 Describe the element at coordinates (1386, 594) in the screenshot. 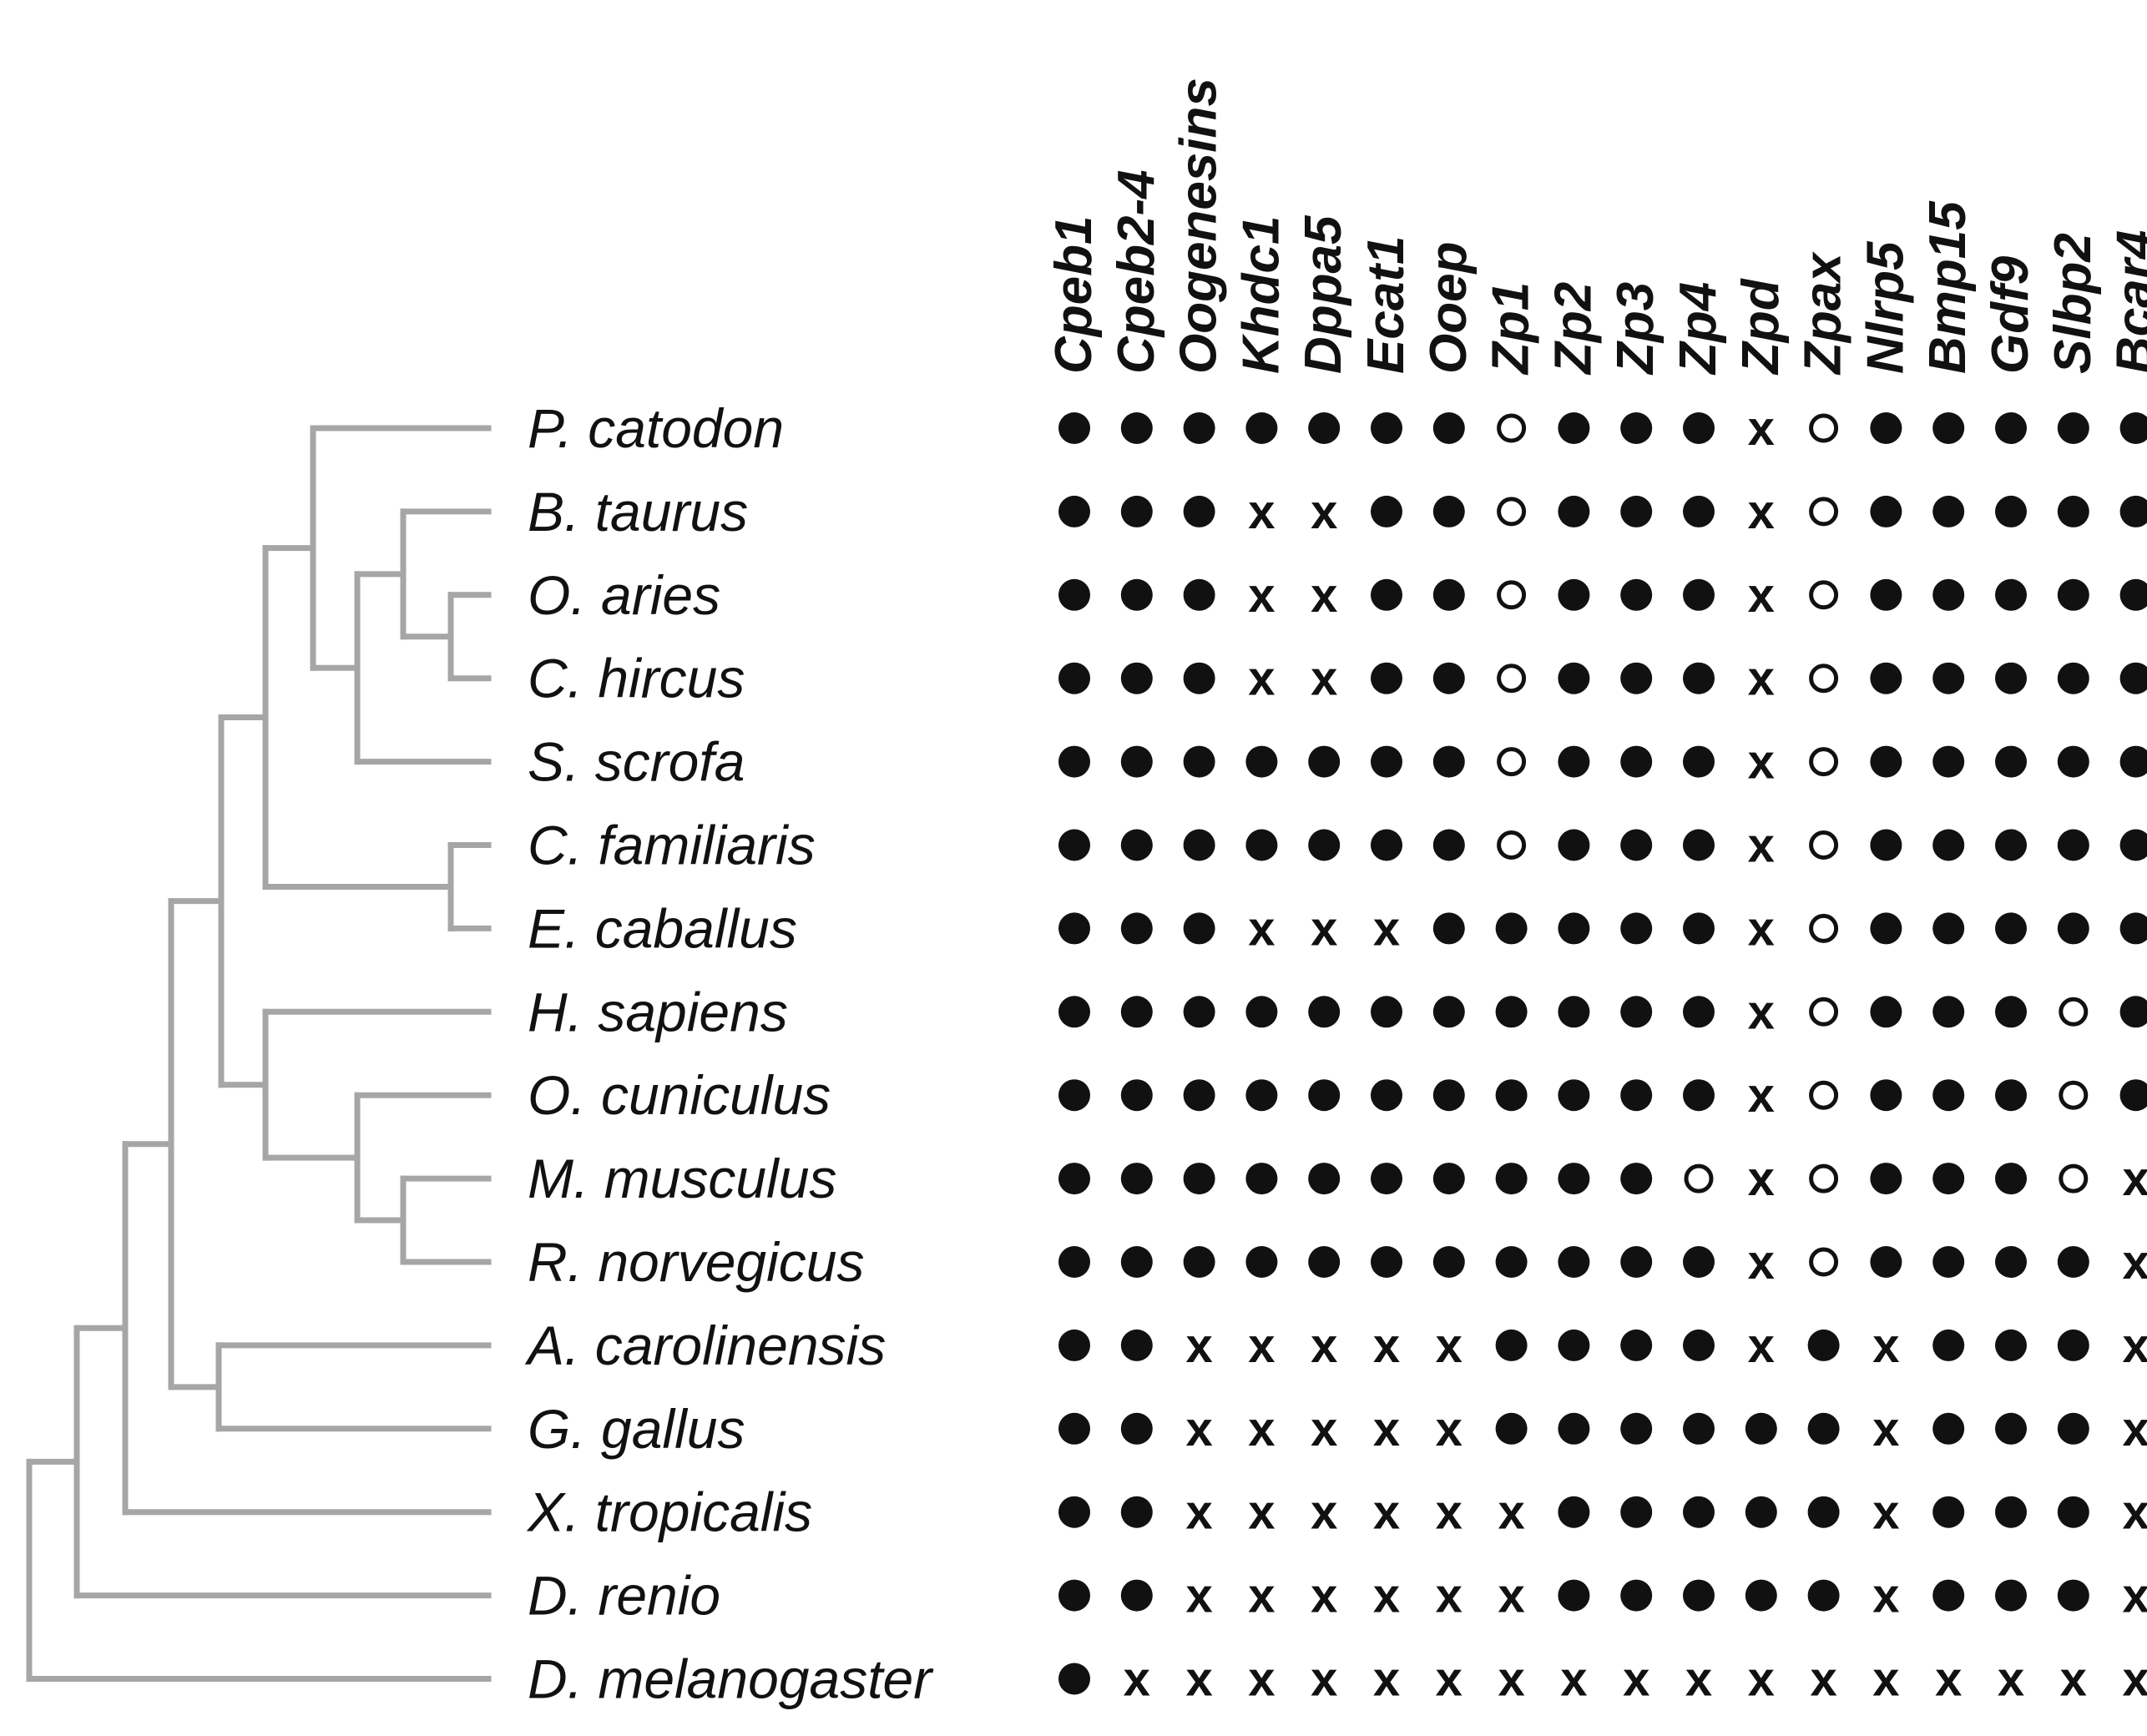

I see `mark-o-aries-ecat1-filled-circle` at that location.